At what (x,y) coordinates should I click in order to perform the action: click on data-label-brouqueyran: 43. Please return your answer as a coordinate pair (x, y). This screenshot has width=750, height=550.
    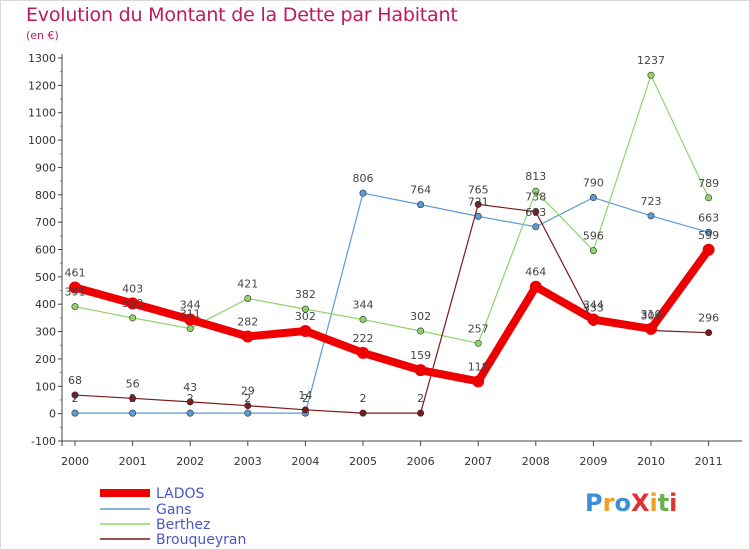
    Looking at the image, I should click on (190, 387).